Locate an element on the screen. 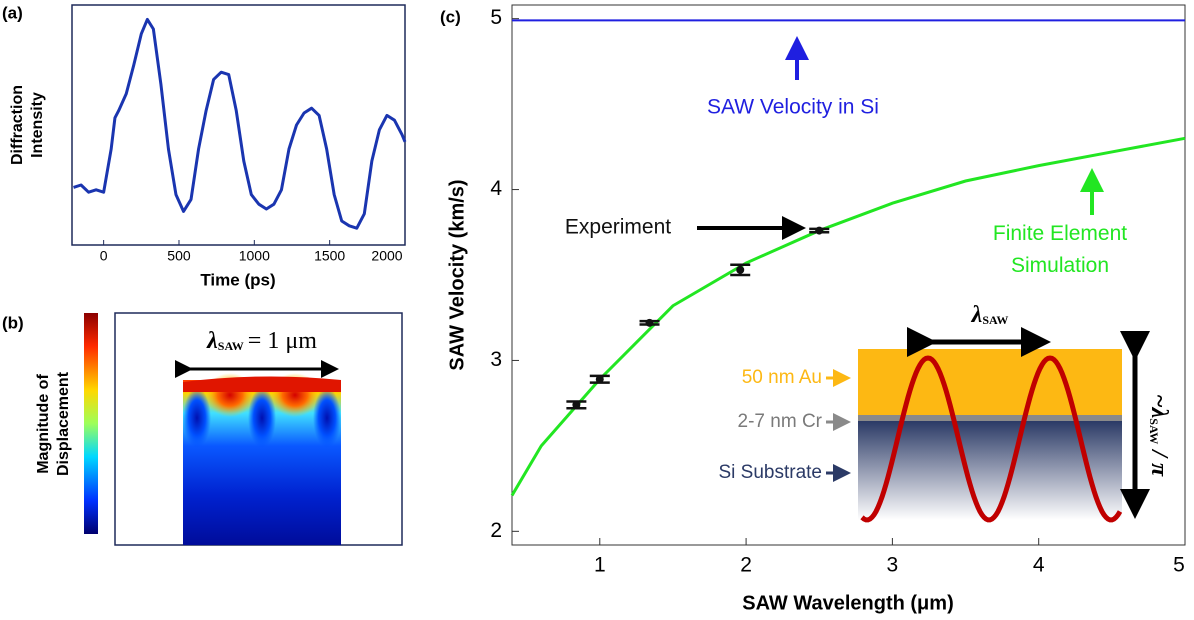 This screenshot has height=620, width=1194. text: / π is located at coordinates (1159, 462).